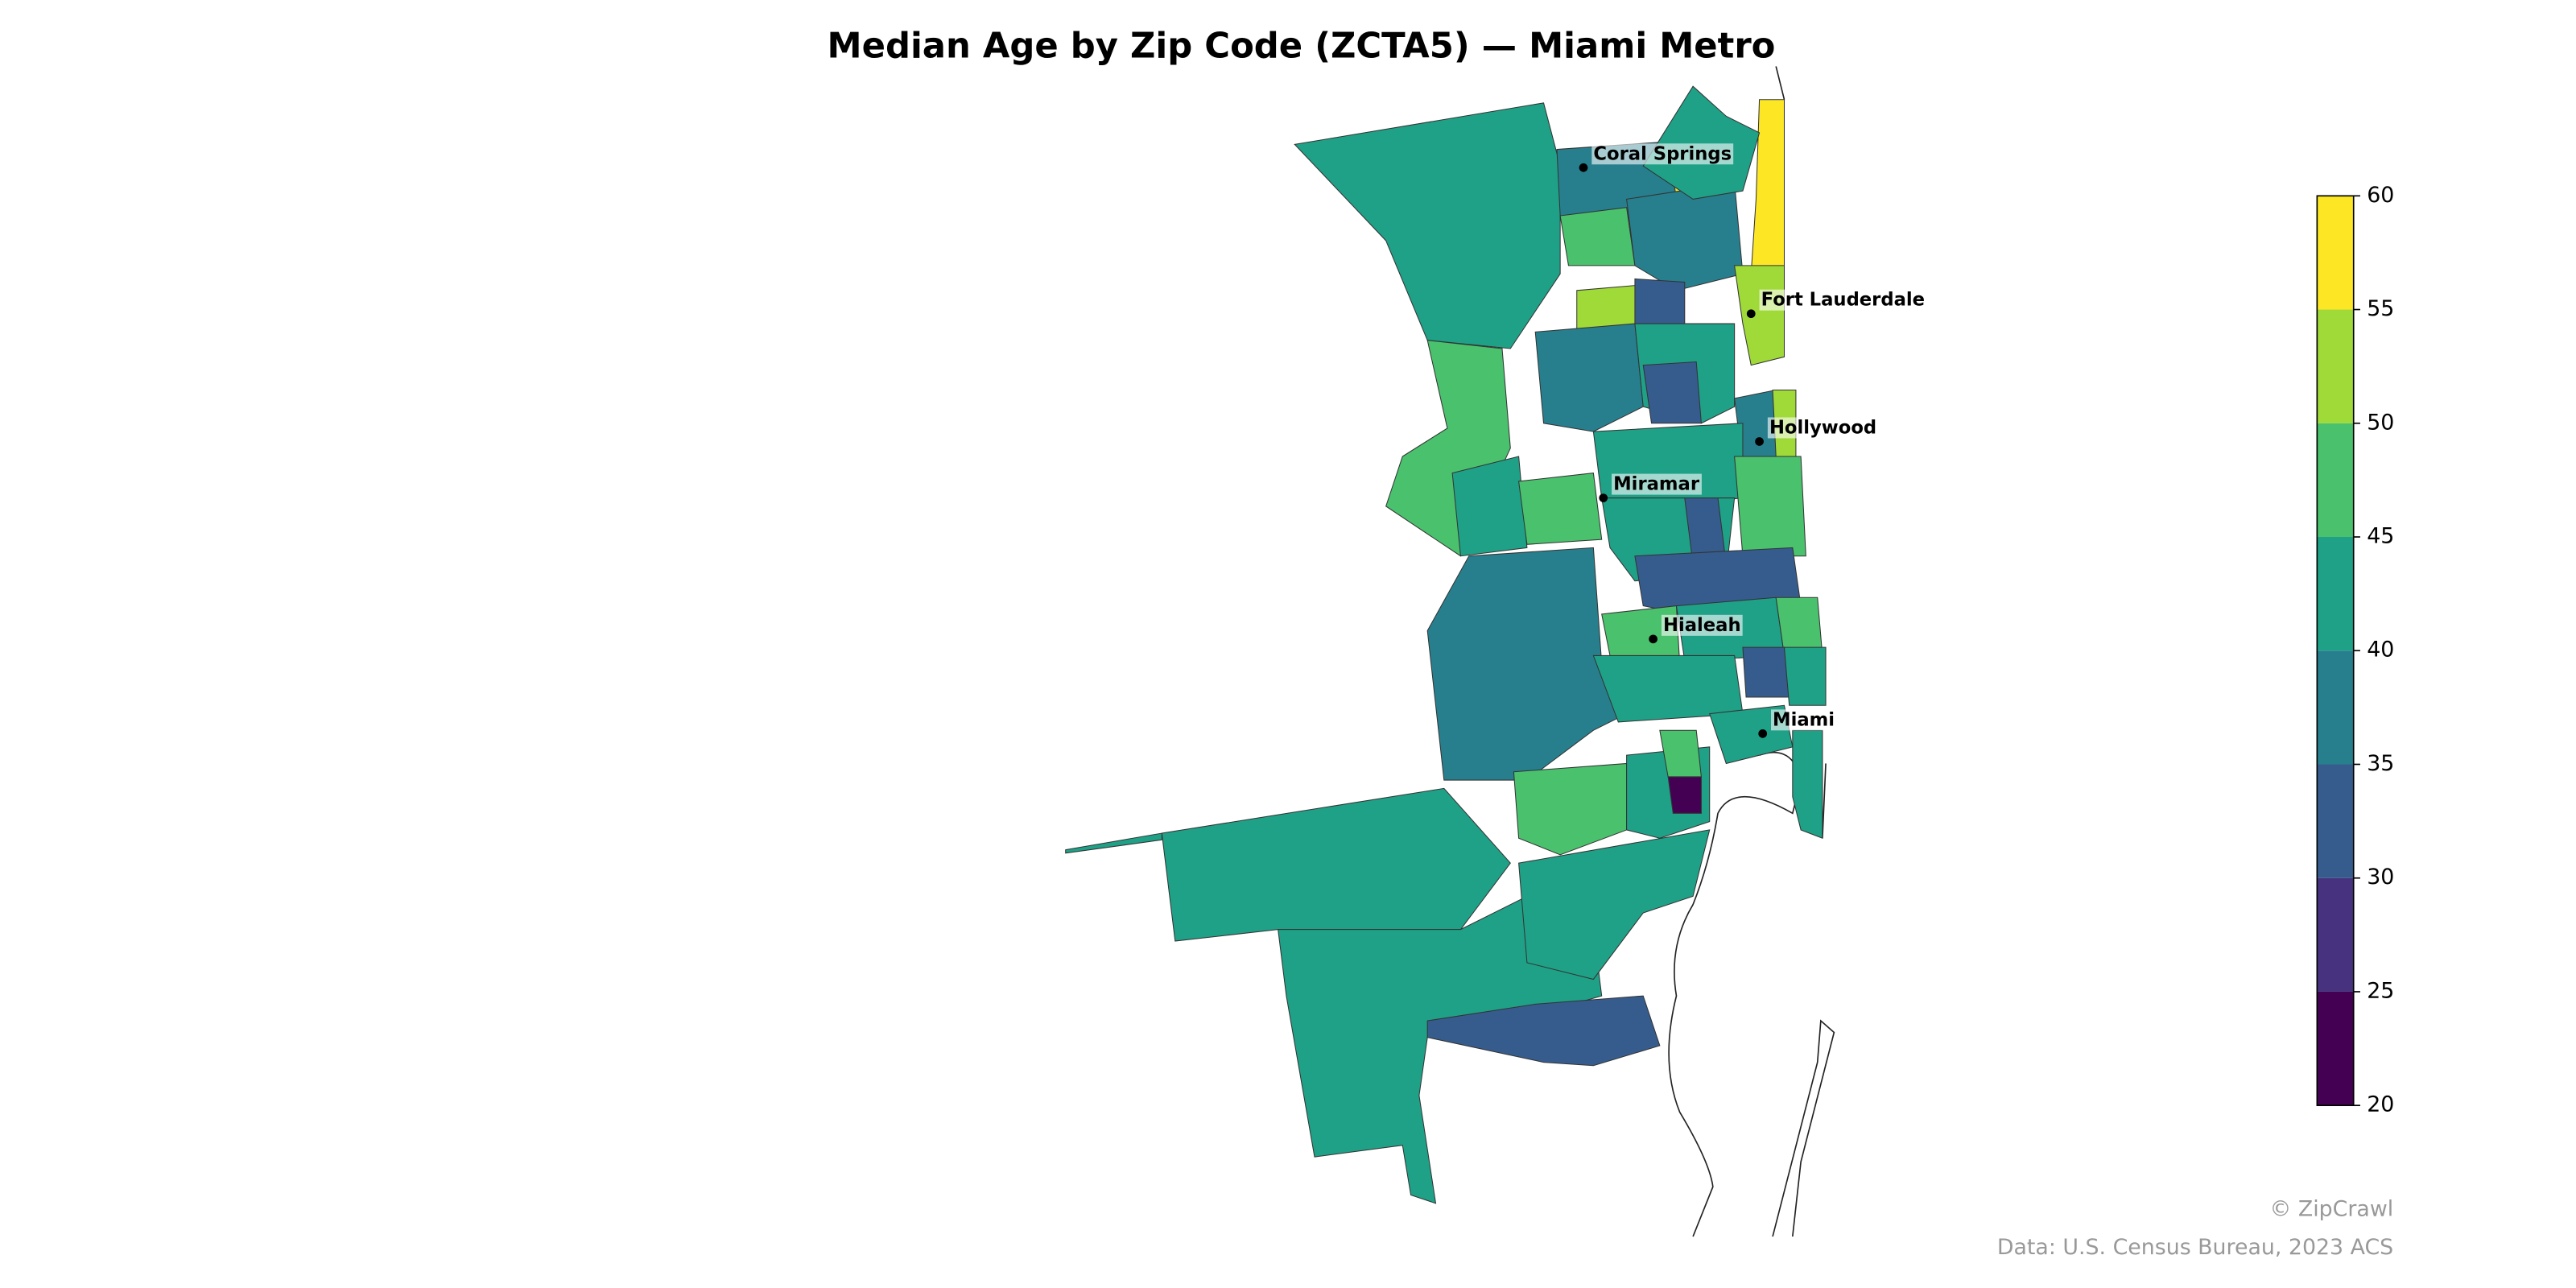 Image resolution: width=2576 pixels, height=1288 pixels. I want to click on city-label: Hialeah, so click(1702, 625).